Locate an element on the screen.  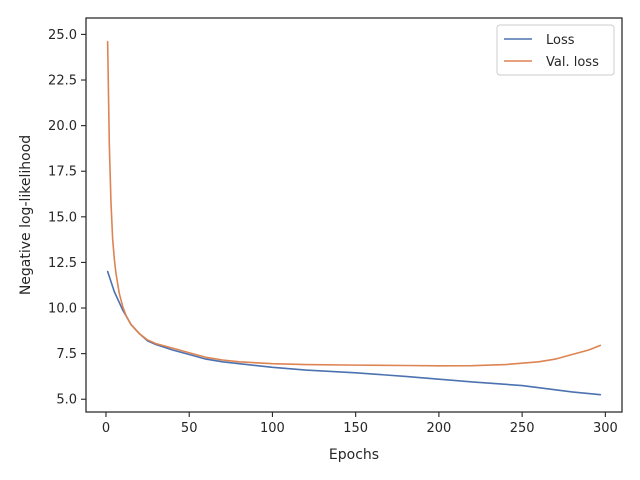
x-tick-label: 150 is located at coordinates (355, 428).